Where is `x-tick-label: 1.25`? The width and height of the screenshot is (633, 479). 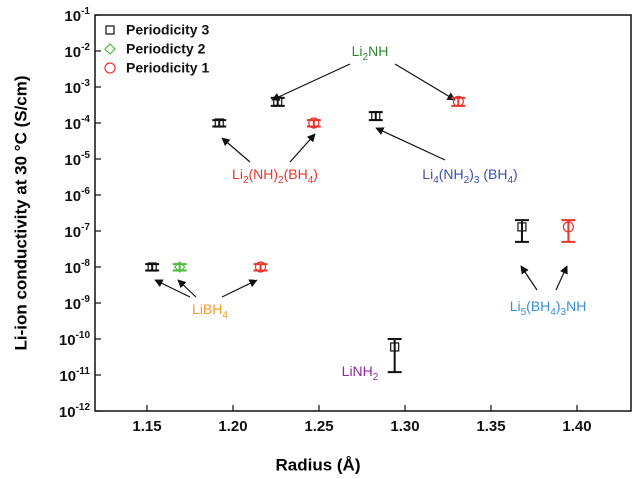 x-tick-label: 1.25 is located at coordinates (318, 426).